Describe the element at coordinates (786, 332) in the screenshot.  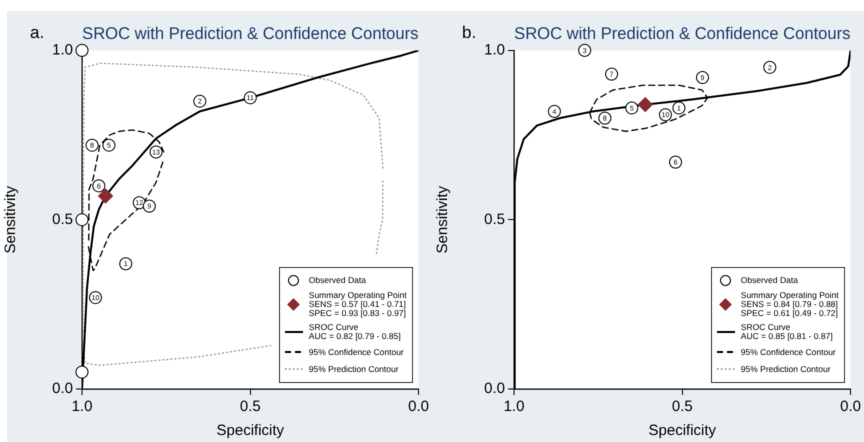
I see `legend-label: SROC Curve AUC = 0.85 [0.81 - 0.87]` at that location.